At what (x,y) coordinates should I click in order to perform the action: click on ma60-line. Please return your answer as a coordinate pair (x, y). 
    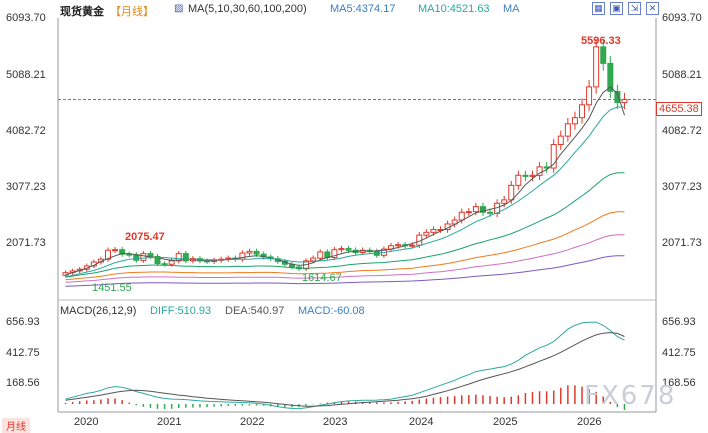
    Looking at the image, I should click on (345, 246).